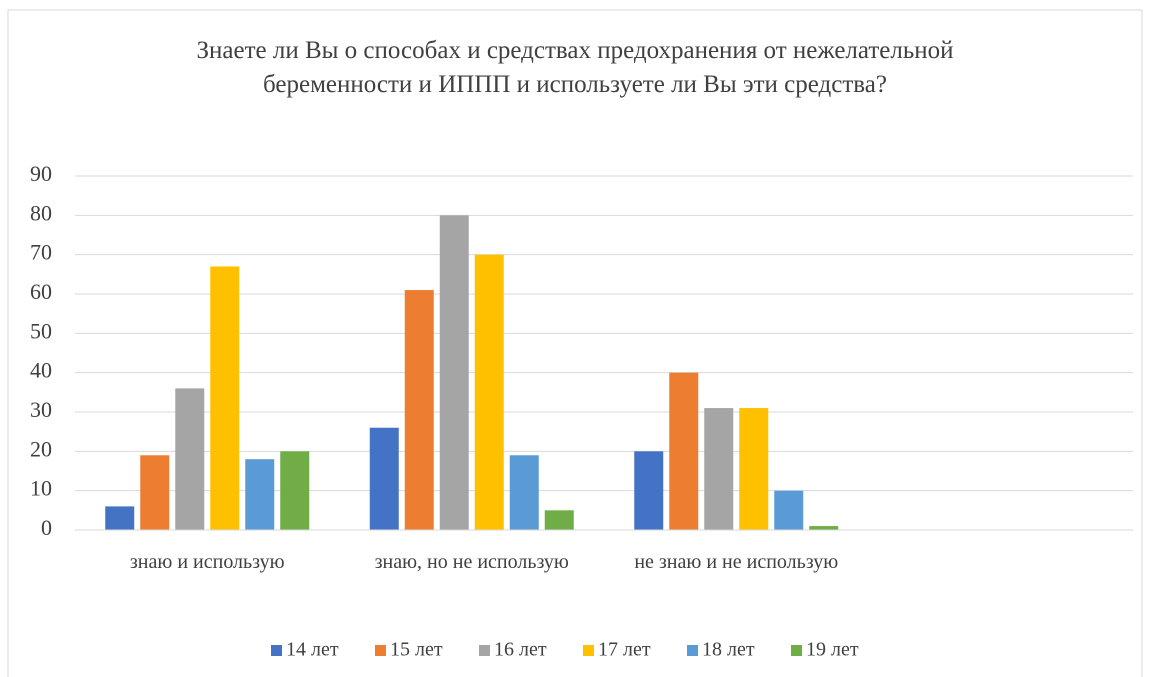 The image size is (1150, 677). Describe the element at coordinates (520, 650) in the screenshot. I see `legend-label: 16 лет` at that location.